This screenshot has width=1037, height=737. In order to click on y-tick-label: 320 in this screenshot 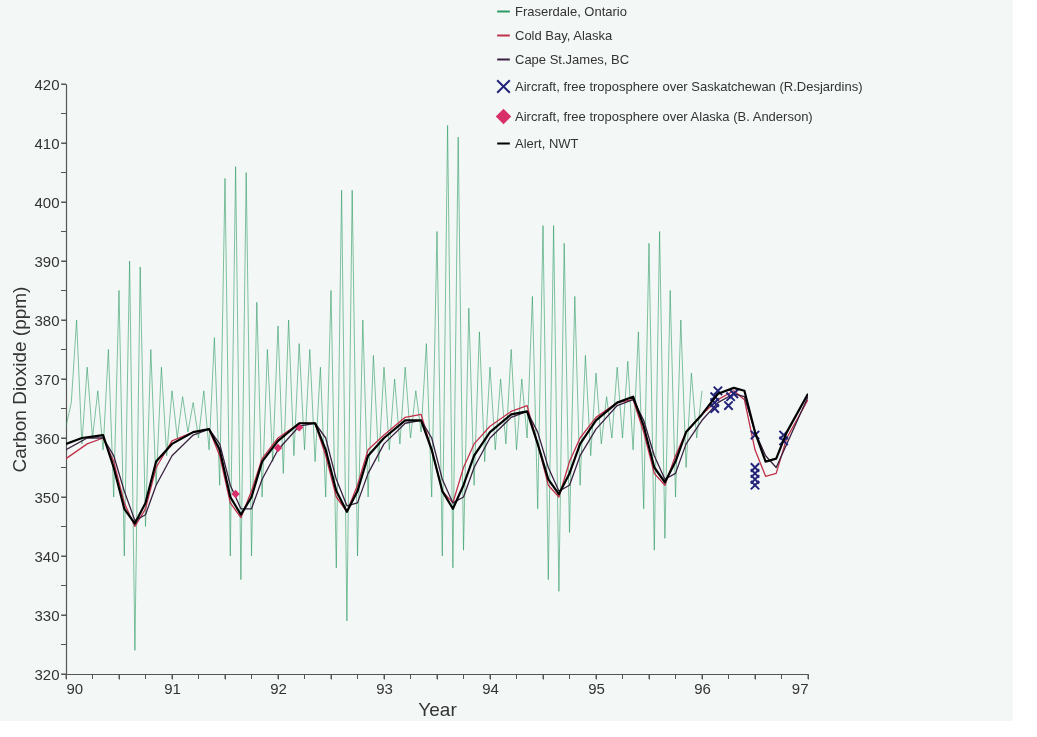, I will do `click(47, 674)`.